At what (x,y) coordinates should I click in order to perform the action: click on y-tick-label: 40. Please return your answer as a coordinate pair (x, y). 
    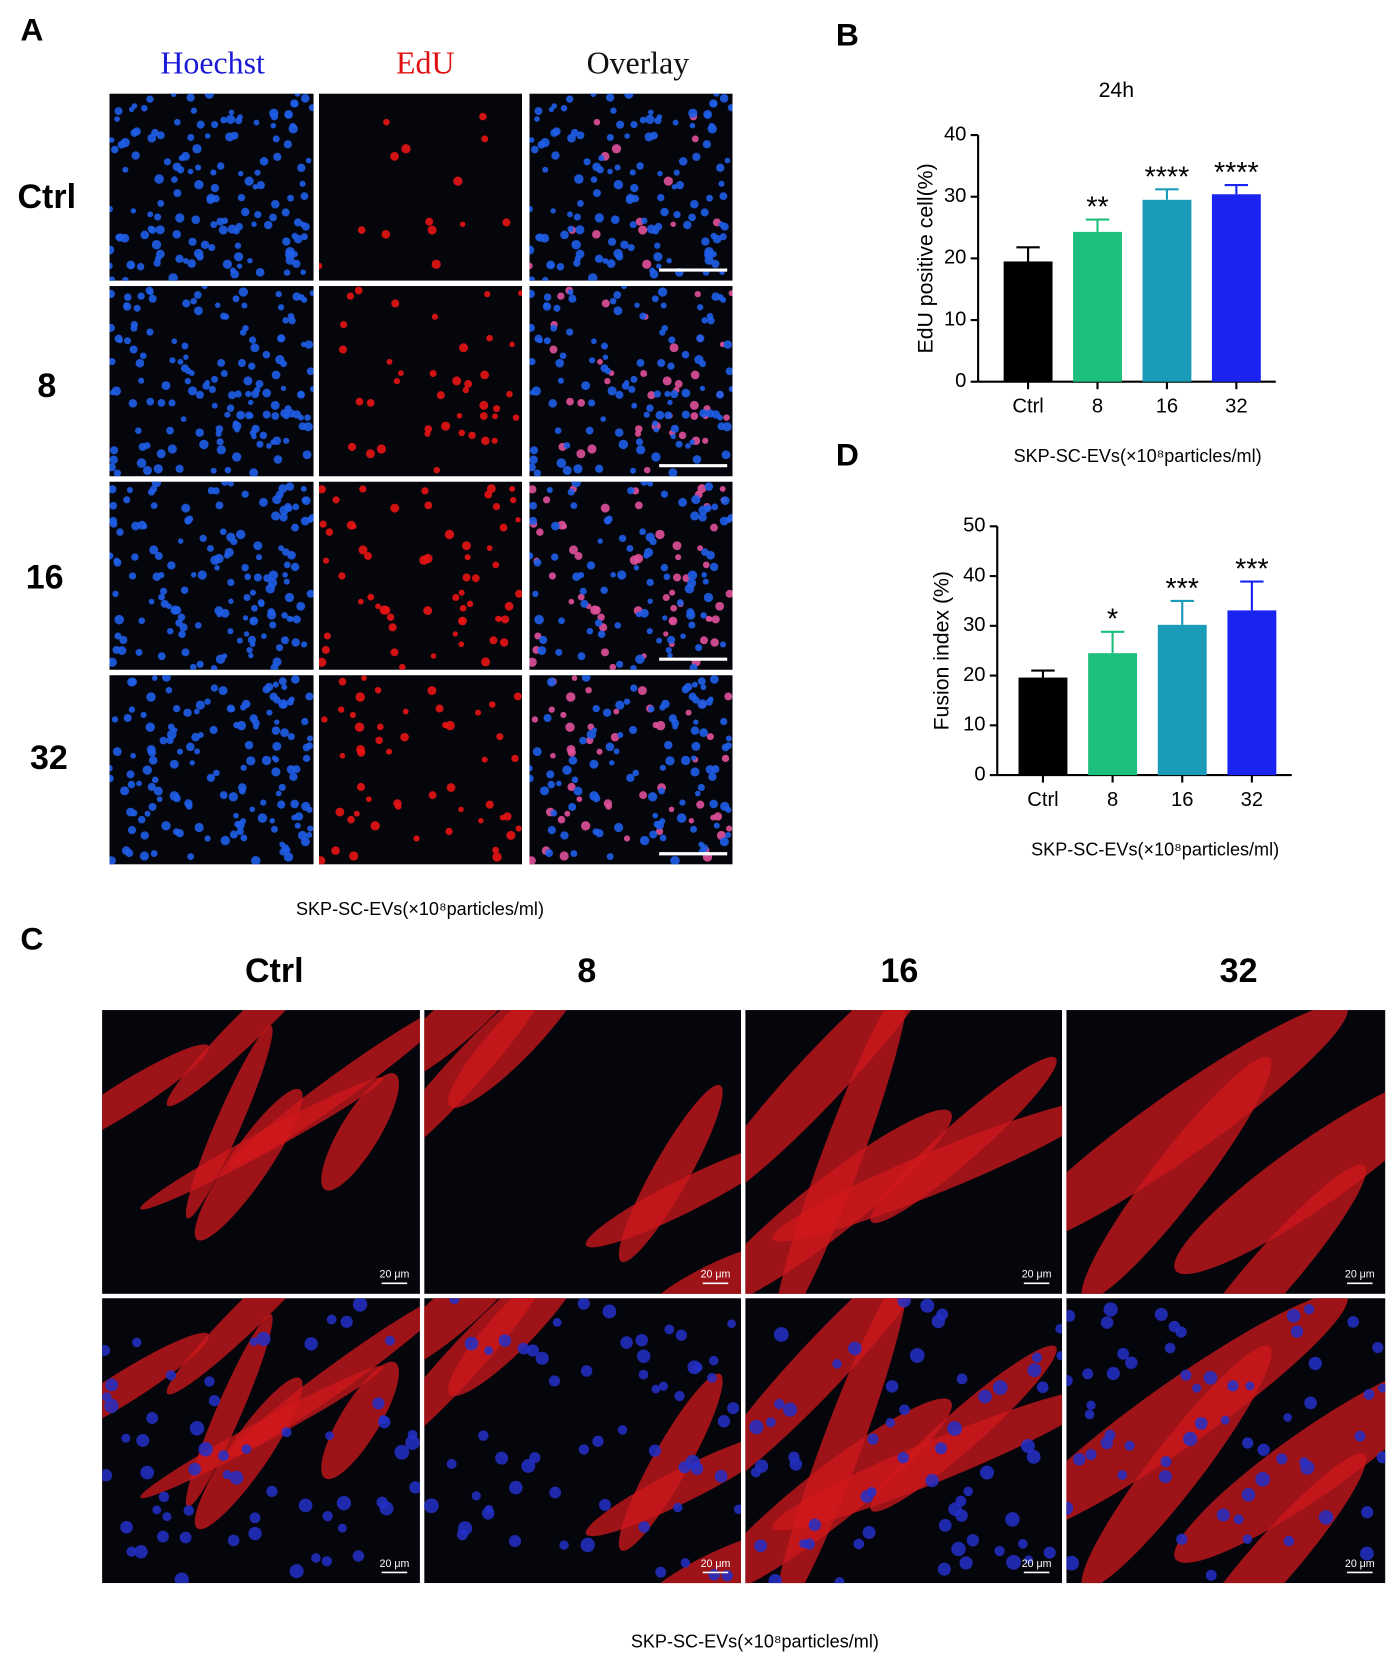
    Looking at the image, I should click on (955, 134).